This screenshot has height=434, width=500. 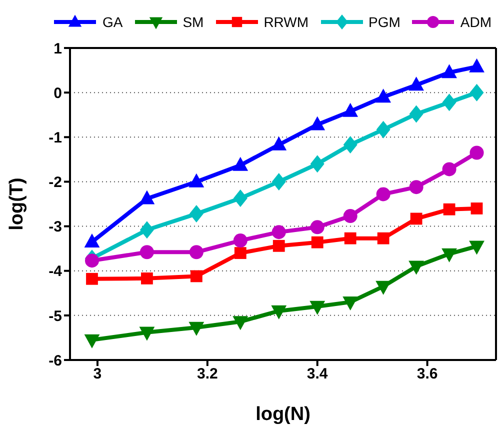 I want to click on y-tick-label: 0, so click(x=58, y=93).